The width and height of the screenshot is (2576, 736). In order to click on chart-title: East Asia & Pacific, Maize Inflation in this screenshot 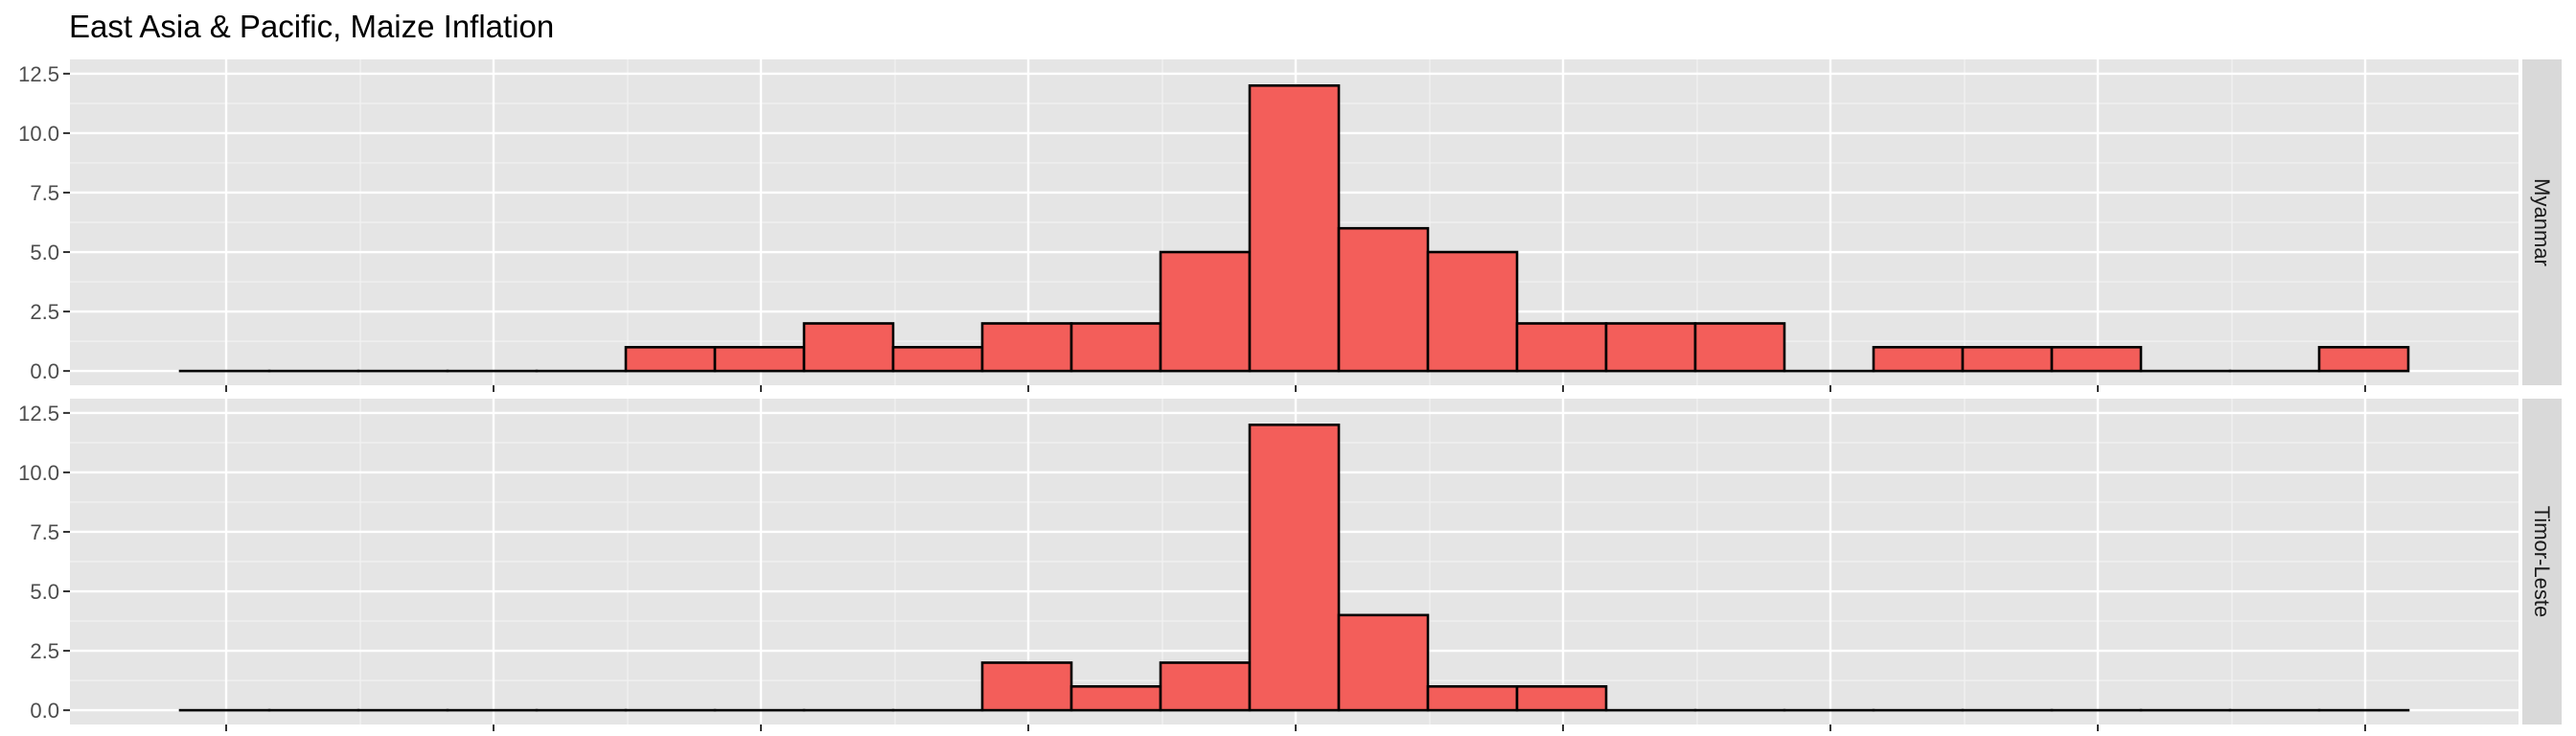, I will do `click(311, 26)`.